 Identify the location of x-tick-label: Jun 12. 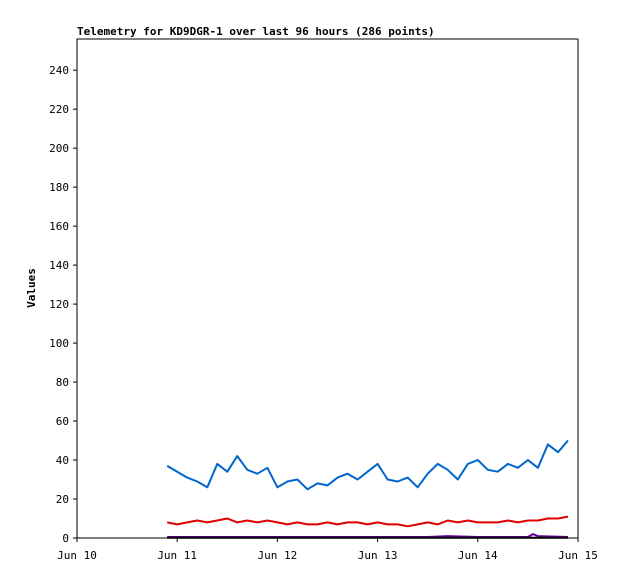
(278, 555).